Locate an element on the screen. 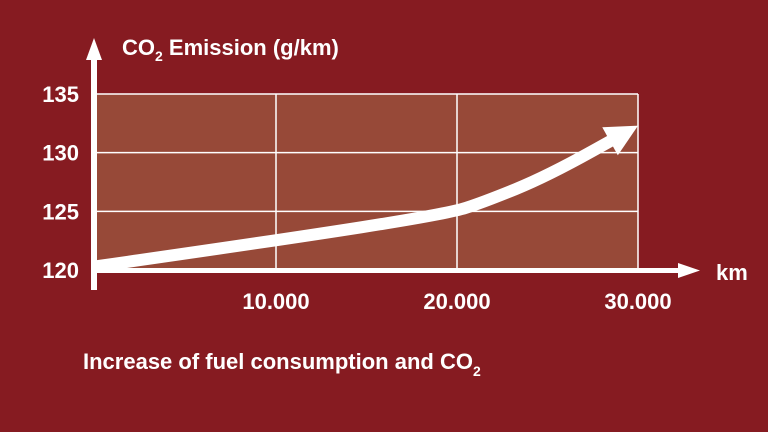  y-axis-line is located at coordinates (94, 174).